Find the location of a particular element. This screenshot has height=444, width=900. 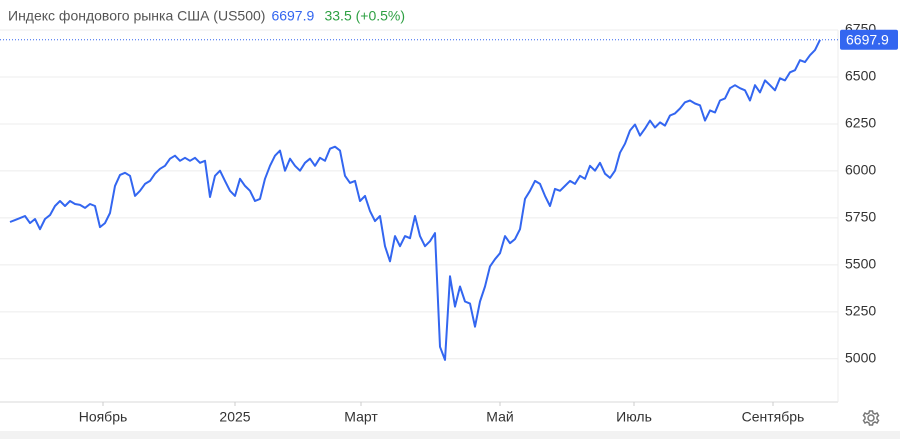

x-tick-label: Ноябрь is located at coordinates (103, 417).